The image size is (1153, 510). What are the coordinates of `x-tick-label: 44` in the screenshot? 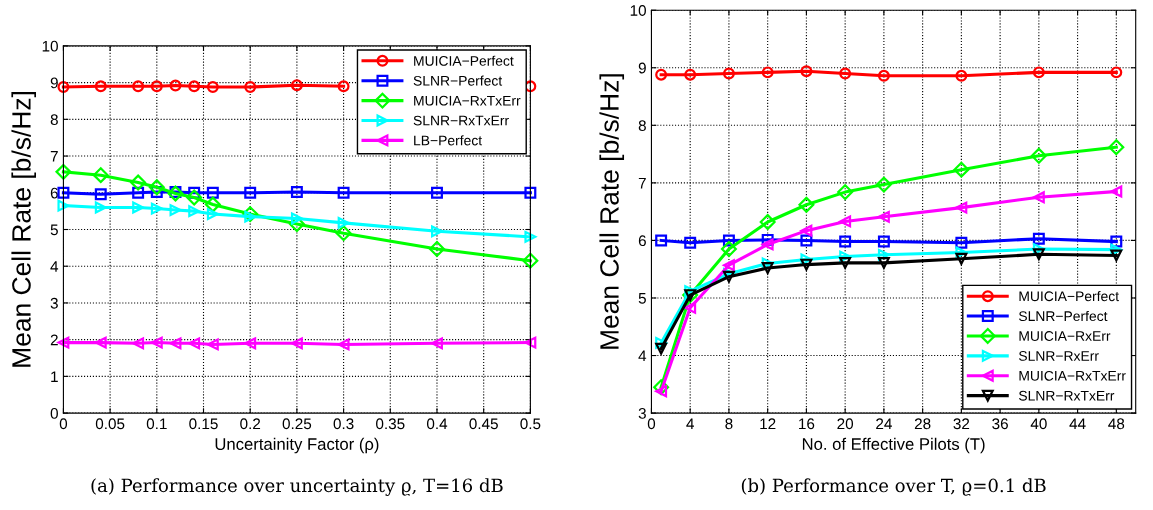 It's located at (1077, 424).